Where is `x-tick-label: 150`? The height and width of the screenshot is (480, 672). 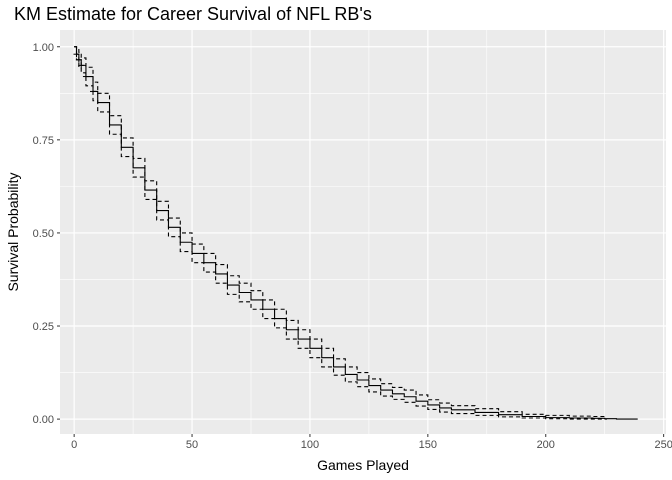 x-tick-label: 150 is located at coordinates (428, 445).